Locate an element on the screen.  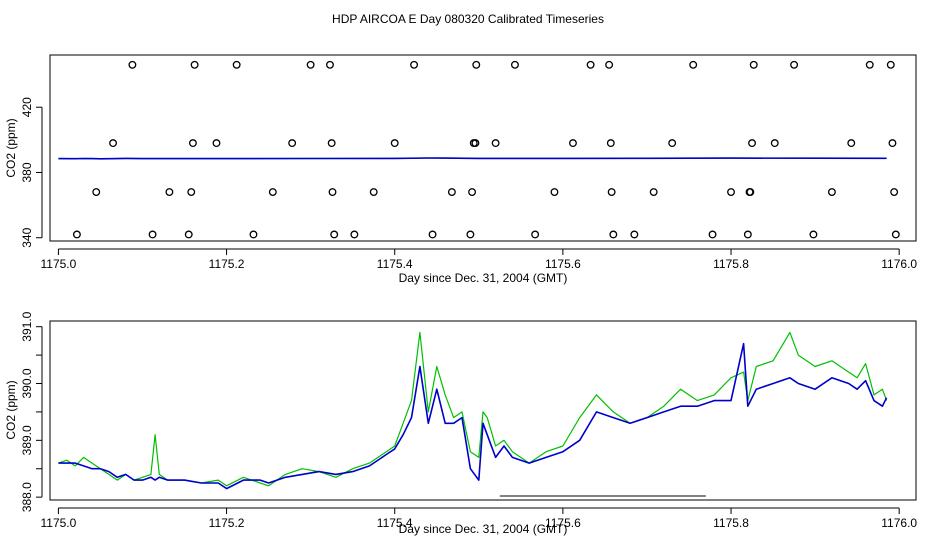
y-axis-label-1: CO2 (ppm) is located at coordinates (11, 147).